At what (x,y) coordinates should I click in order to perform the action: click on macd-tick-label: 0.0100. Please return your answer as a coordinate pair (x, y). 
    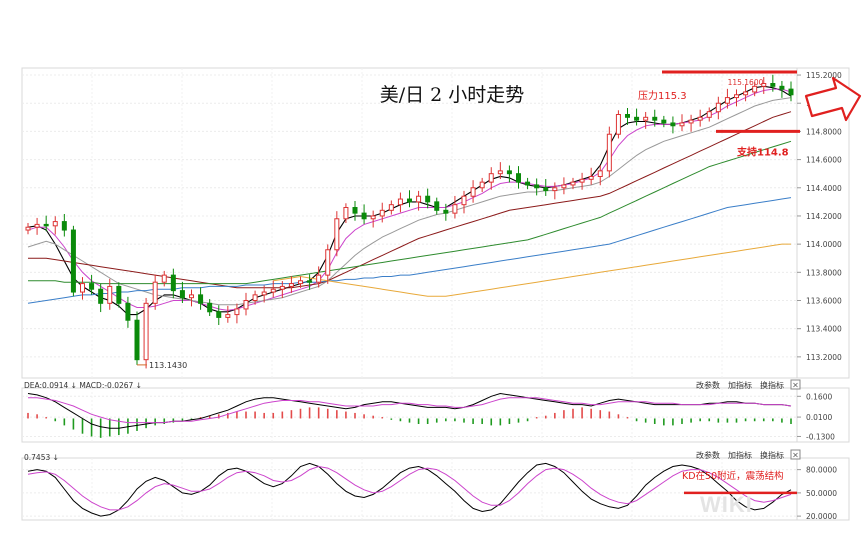
    Looking at the image, I should click on (819, 417).